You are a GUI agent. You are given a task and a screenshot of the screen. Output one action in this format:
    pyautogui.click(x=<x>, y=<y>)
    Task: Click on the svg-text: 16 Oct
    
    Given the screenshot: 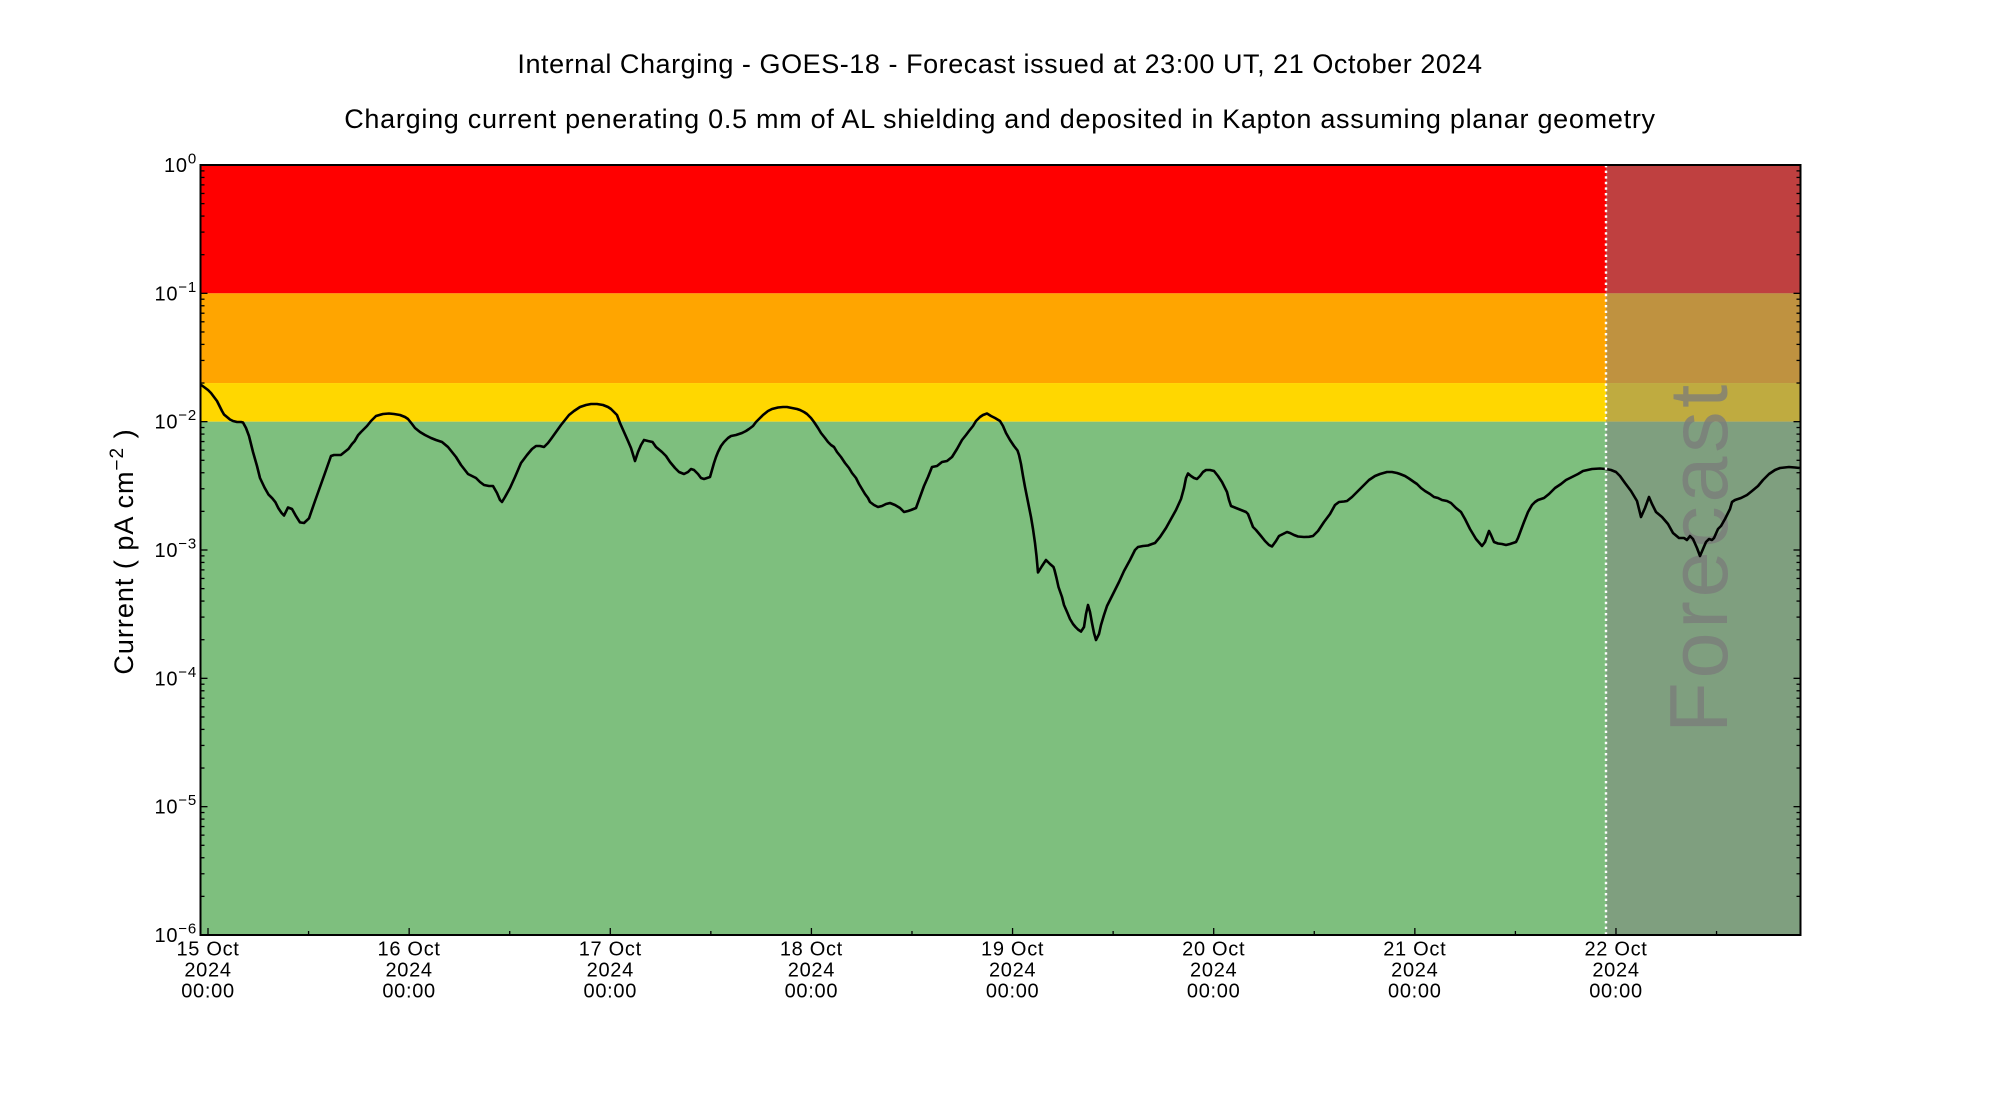 What is the action you would take?
    pyautogui.click(x=409, y=950)
    